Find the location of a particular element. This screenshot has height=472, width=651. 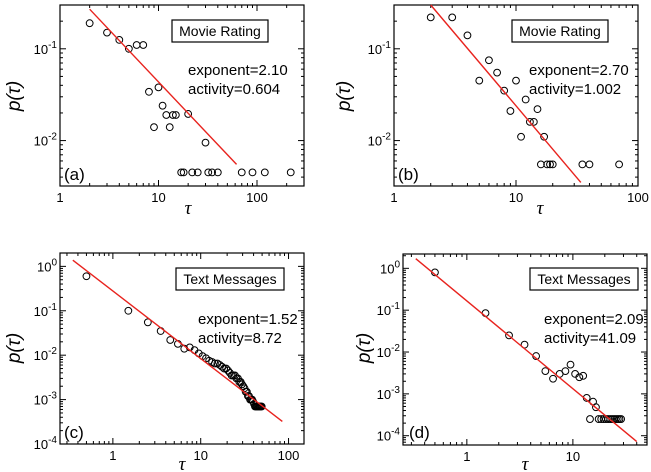

annotation-exponent: exponent=2.10 is located at coordinates (238, 70).